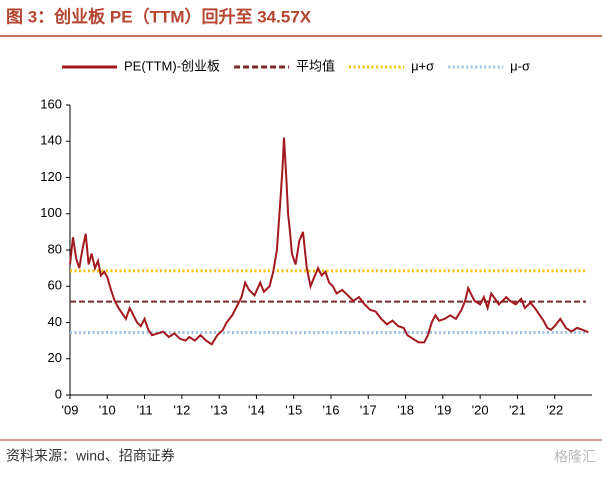 The image size is (602, 478). What do you see at coordinates (480, 409) in the screenshot?
I see `x-tick-label: '20` at bounding box center [480, 409].